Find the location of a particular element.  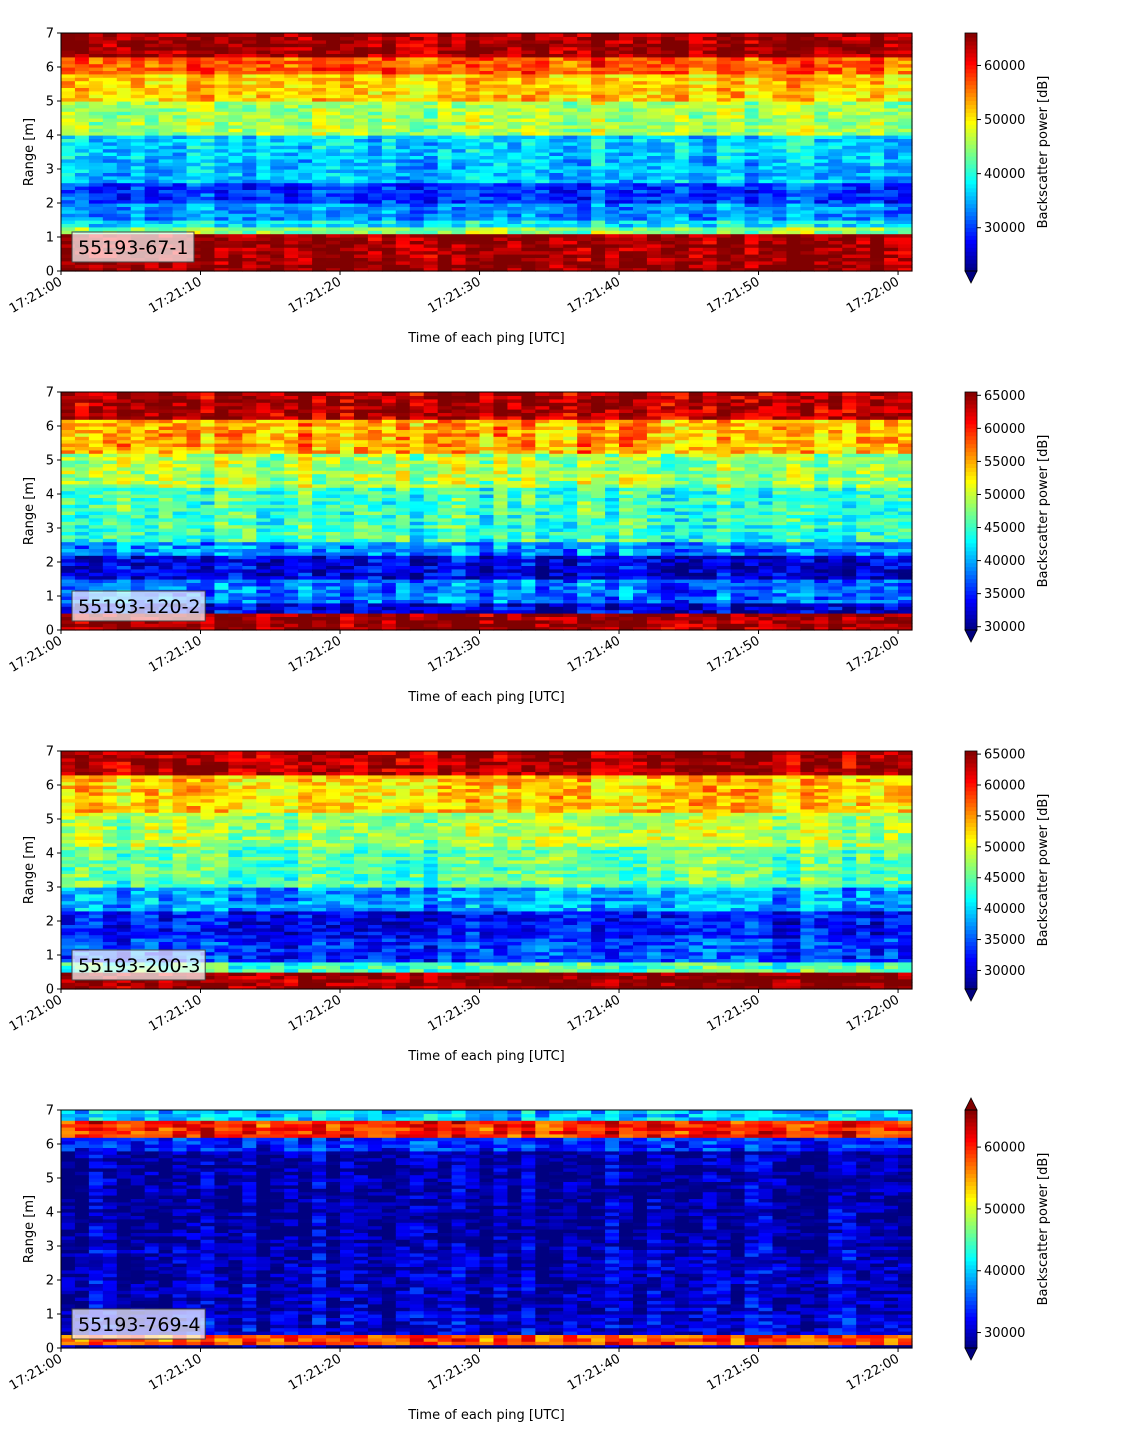

panel-label: 55193-67-1 is located at coordinates (133, 248).